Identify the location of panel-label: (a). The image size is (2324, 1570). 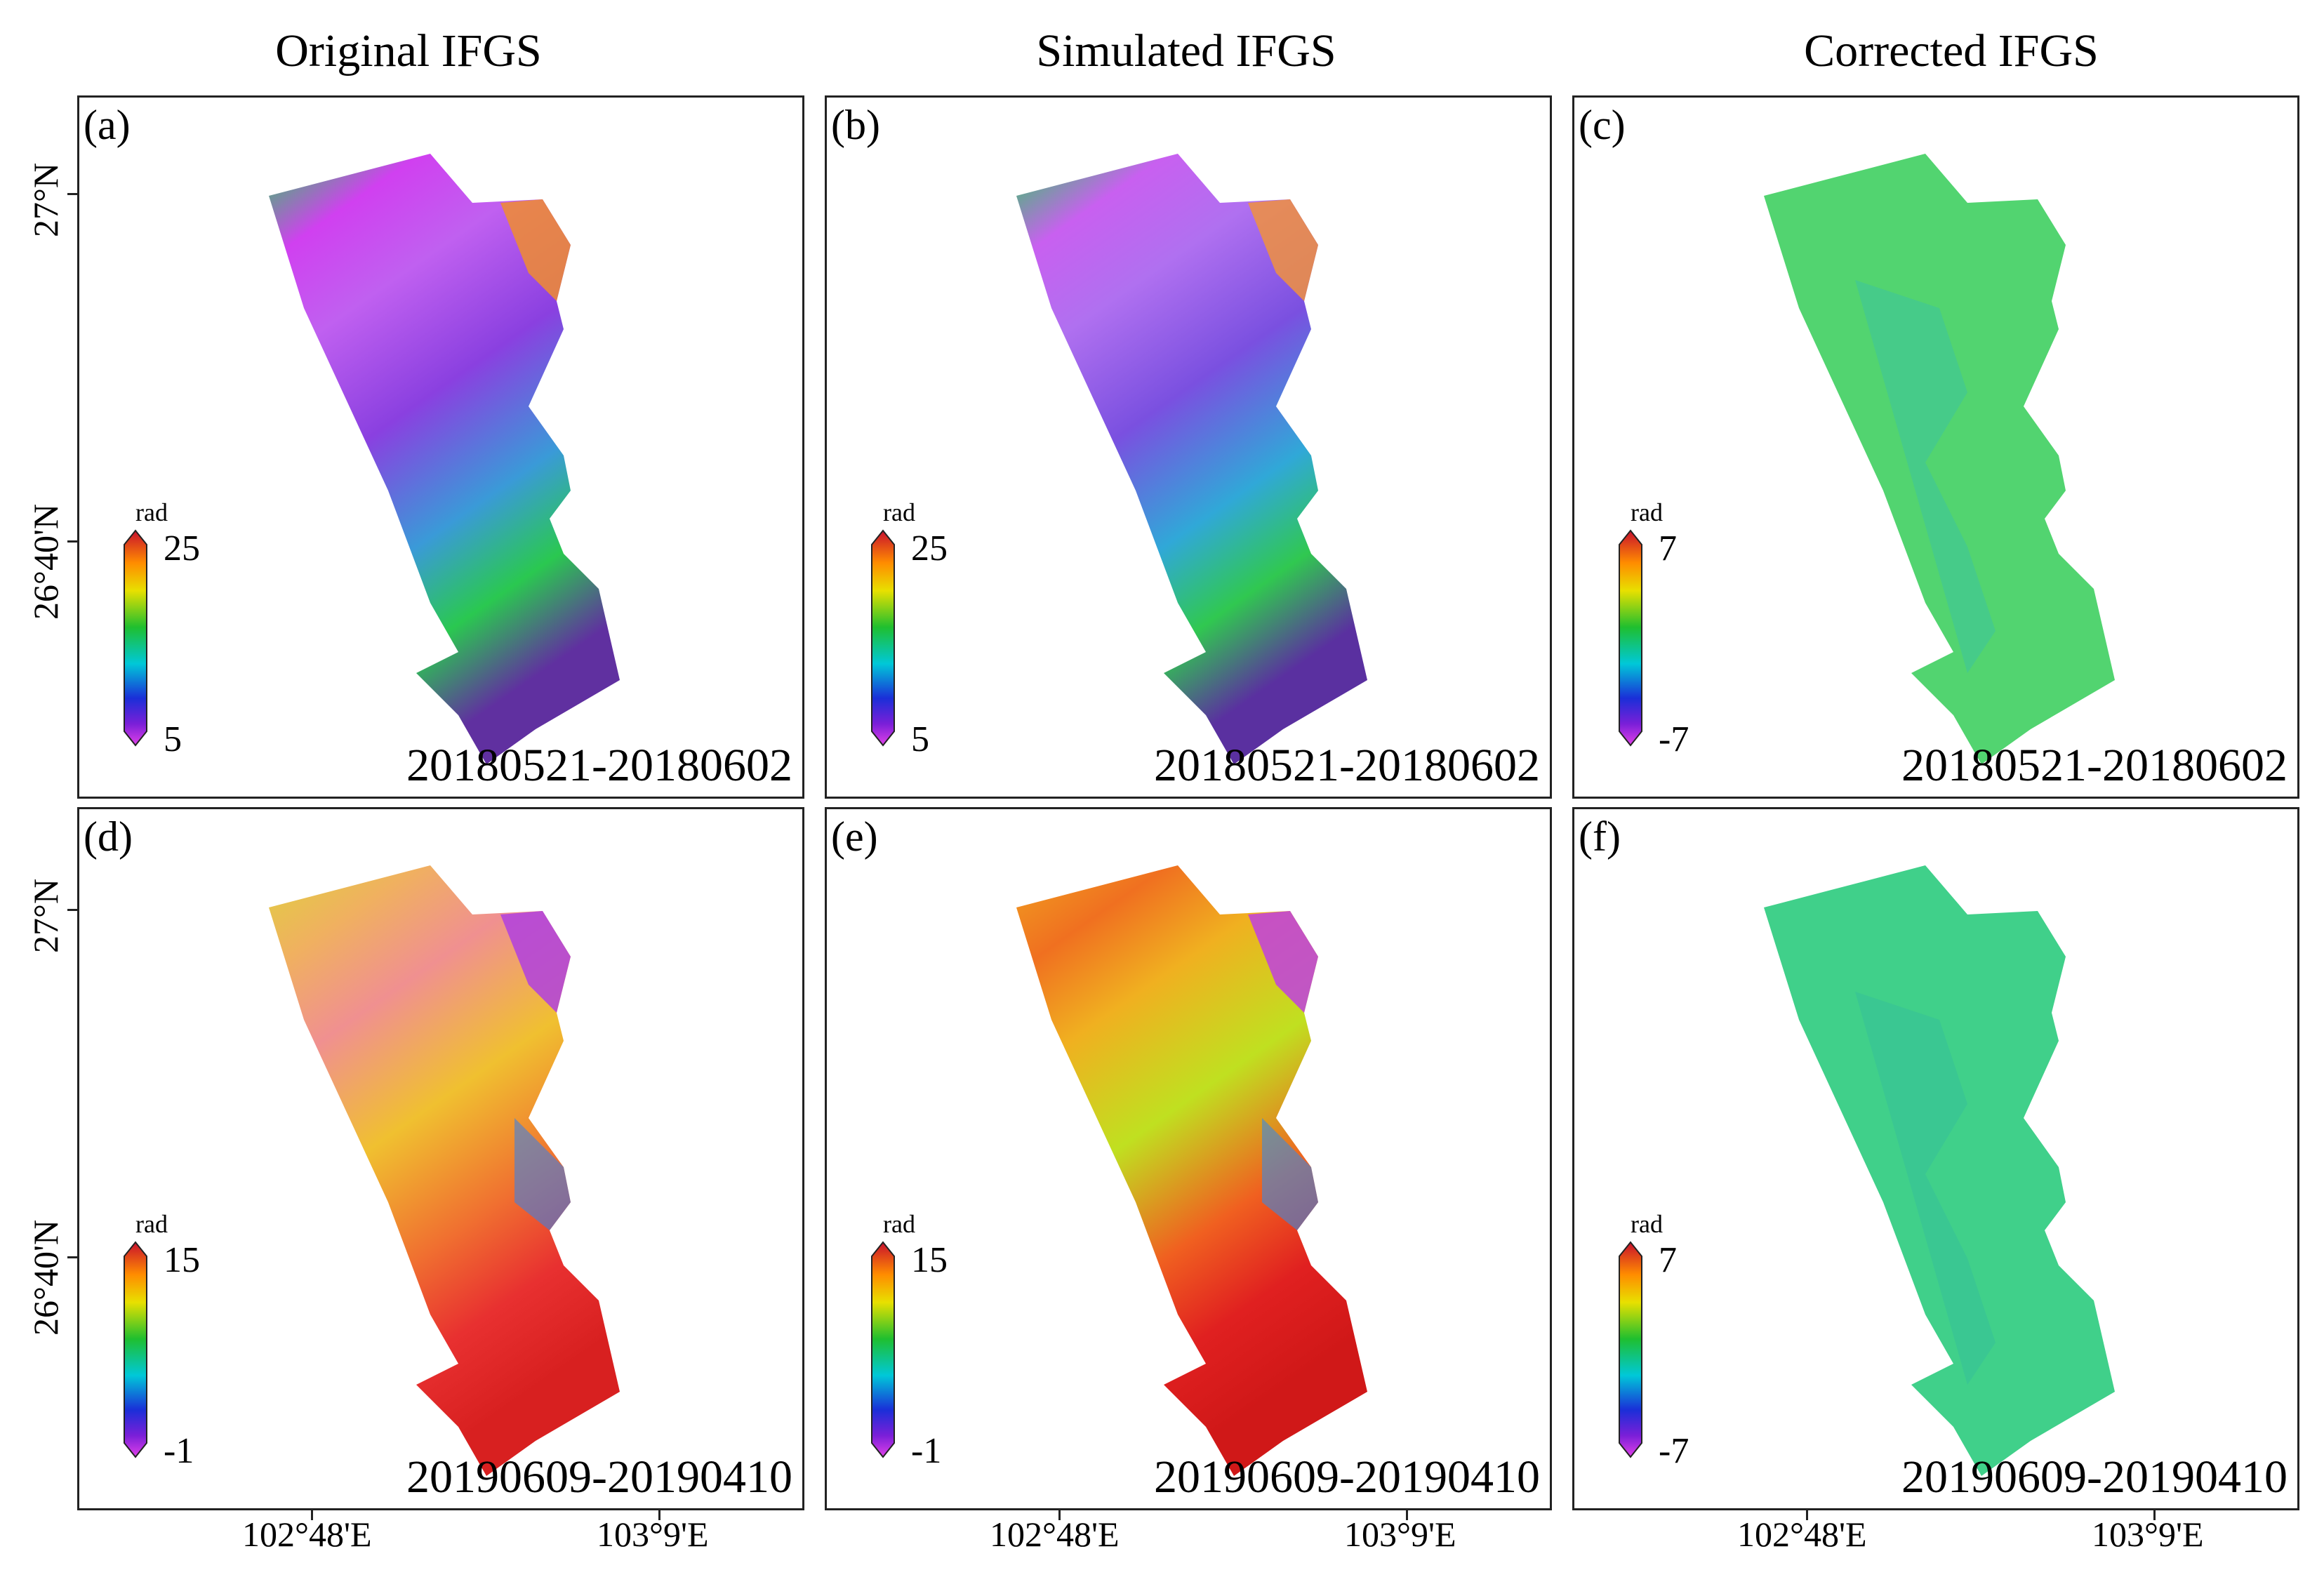
(107, 125).